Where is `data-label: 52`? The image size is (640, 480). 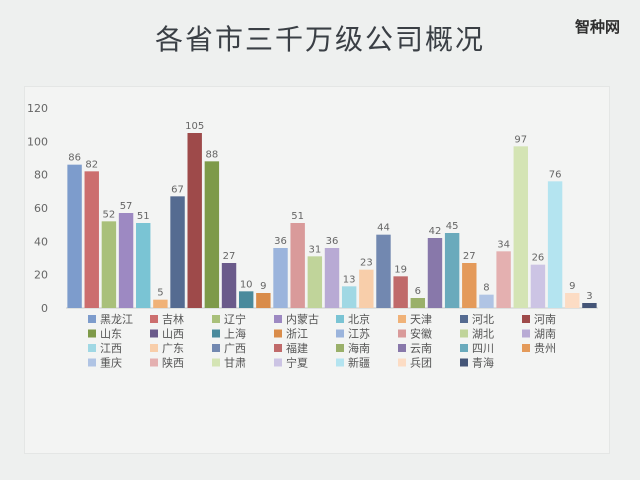
data-label: 52 is located at coordinates (109, 214).